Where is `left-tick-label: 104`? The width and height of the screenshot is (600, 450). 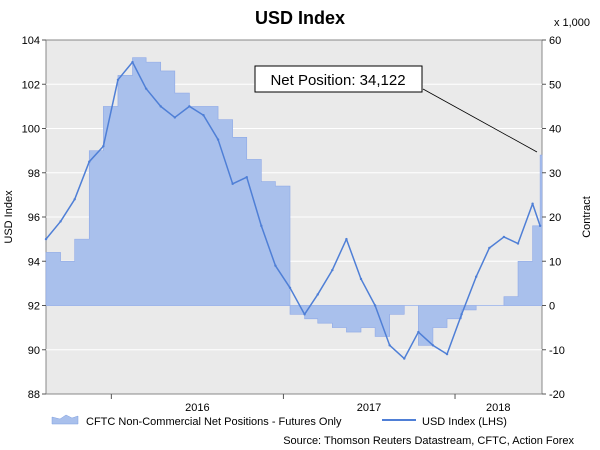
left-tick-label: 104 is located at coordinates (31, 41).